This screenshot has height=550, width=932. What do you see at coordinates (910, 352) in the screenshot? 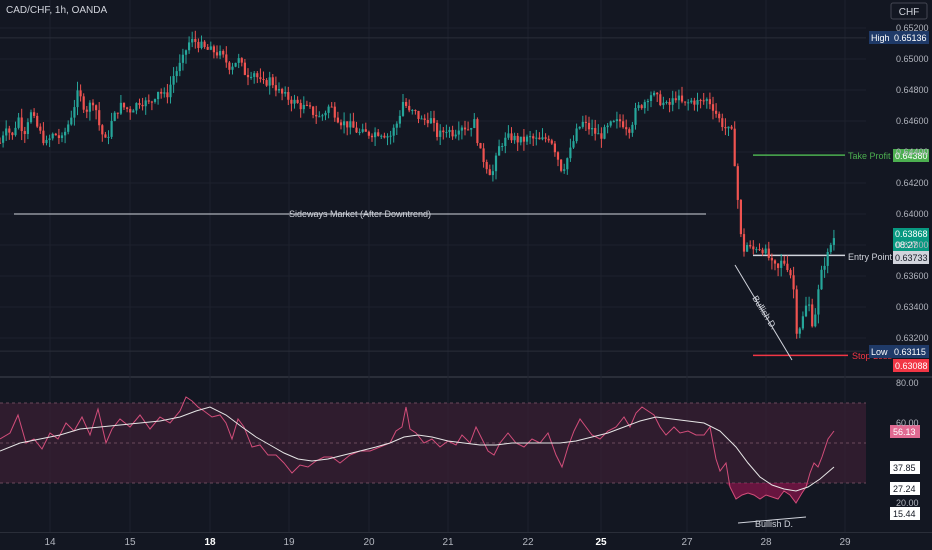
I see `low-tag-value: 0.63115` at bounding box center [910, 352].